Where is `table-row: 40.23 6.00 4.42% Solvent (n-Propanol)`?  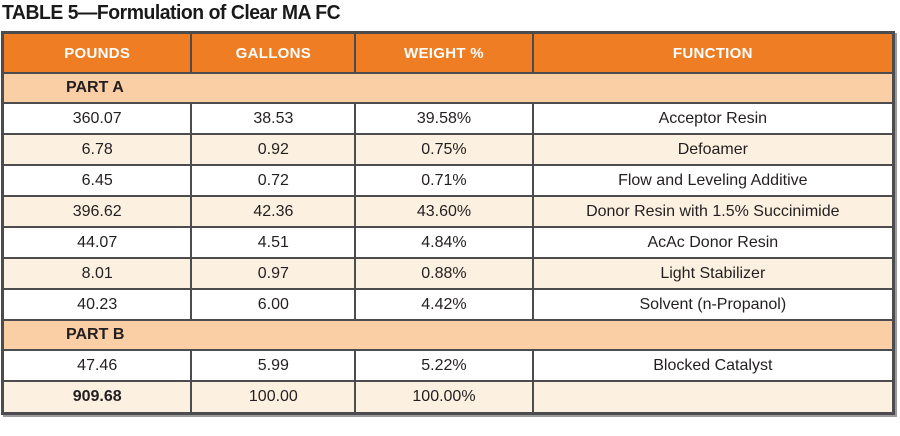 table-row: 40.23 6.00 4.42% Solvent (n-Propanol) is located at coordinates (448, 304).